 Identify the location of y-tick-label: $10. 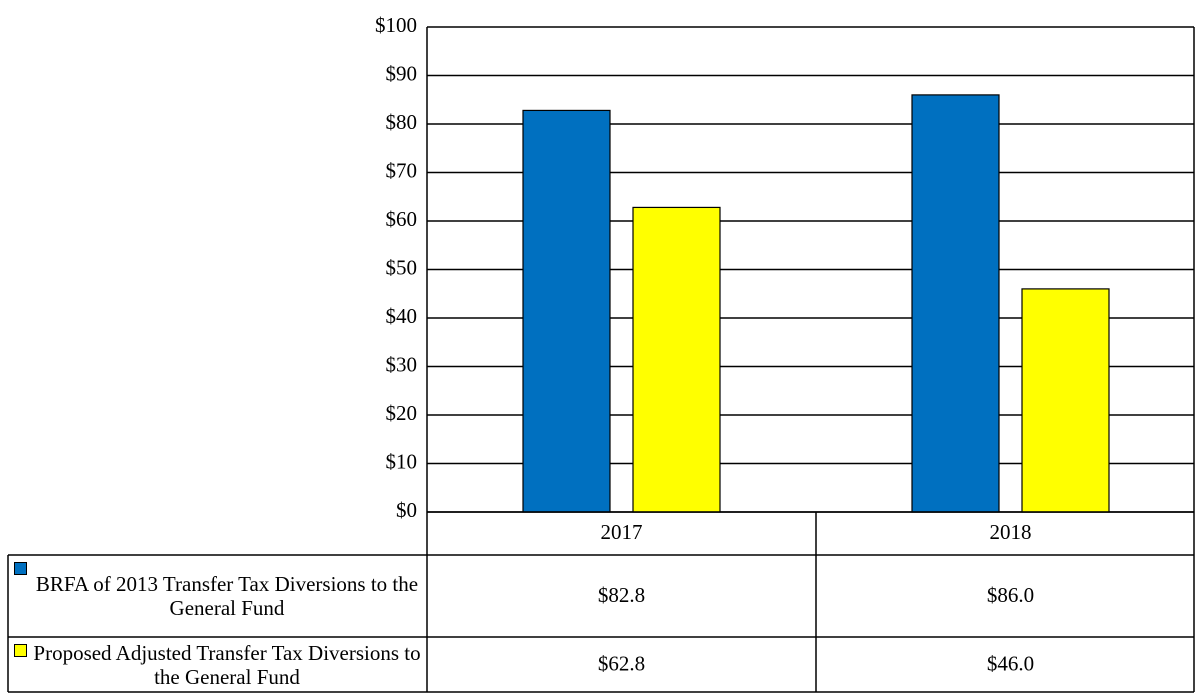
(402, 461).